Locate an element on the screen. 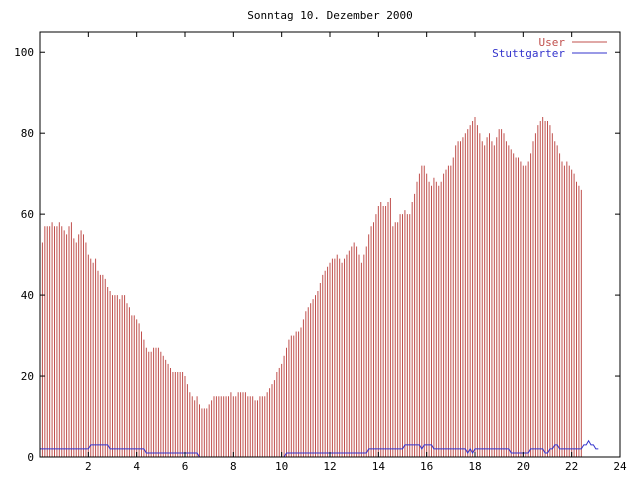 The width and height of the screenshot is (640, 480). series-stuttgarter is located at coordinates (319, 448).